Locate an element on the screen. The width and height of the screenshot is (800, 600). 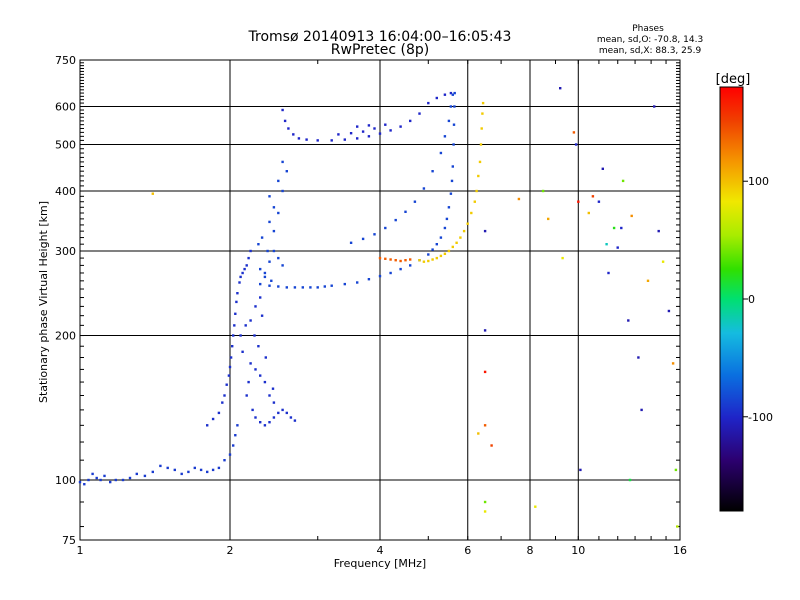
stats-title: Phases is located at coordinates (648, 29).